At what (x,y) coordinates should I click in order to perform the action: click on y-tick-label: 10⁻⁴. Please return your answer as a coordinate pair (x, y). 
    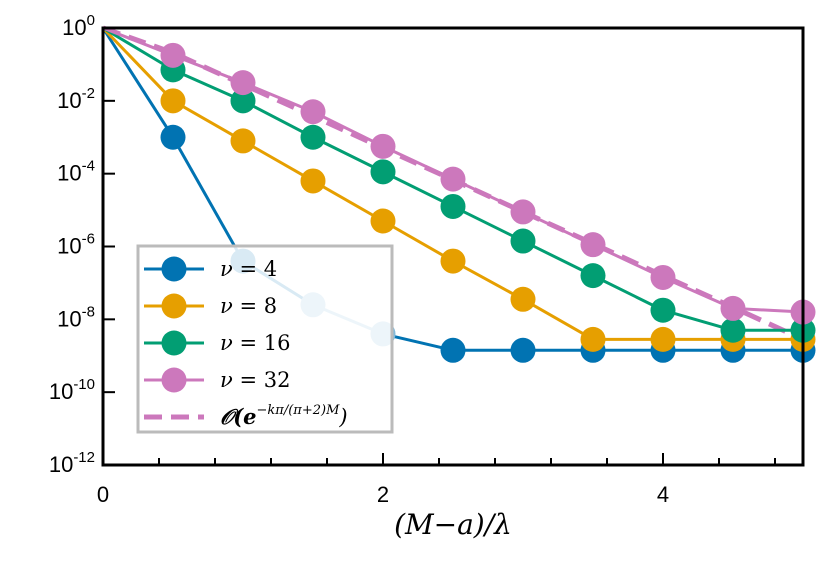
    Looking at the image, I should click on (76, 172).